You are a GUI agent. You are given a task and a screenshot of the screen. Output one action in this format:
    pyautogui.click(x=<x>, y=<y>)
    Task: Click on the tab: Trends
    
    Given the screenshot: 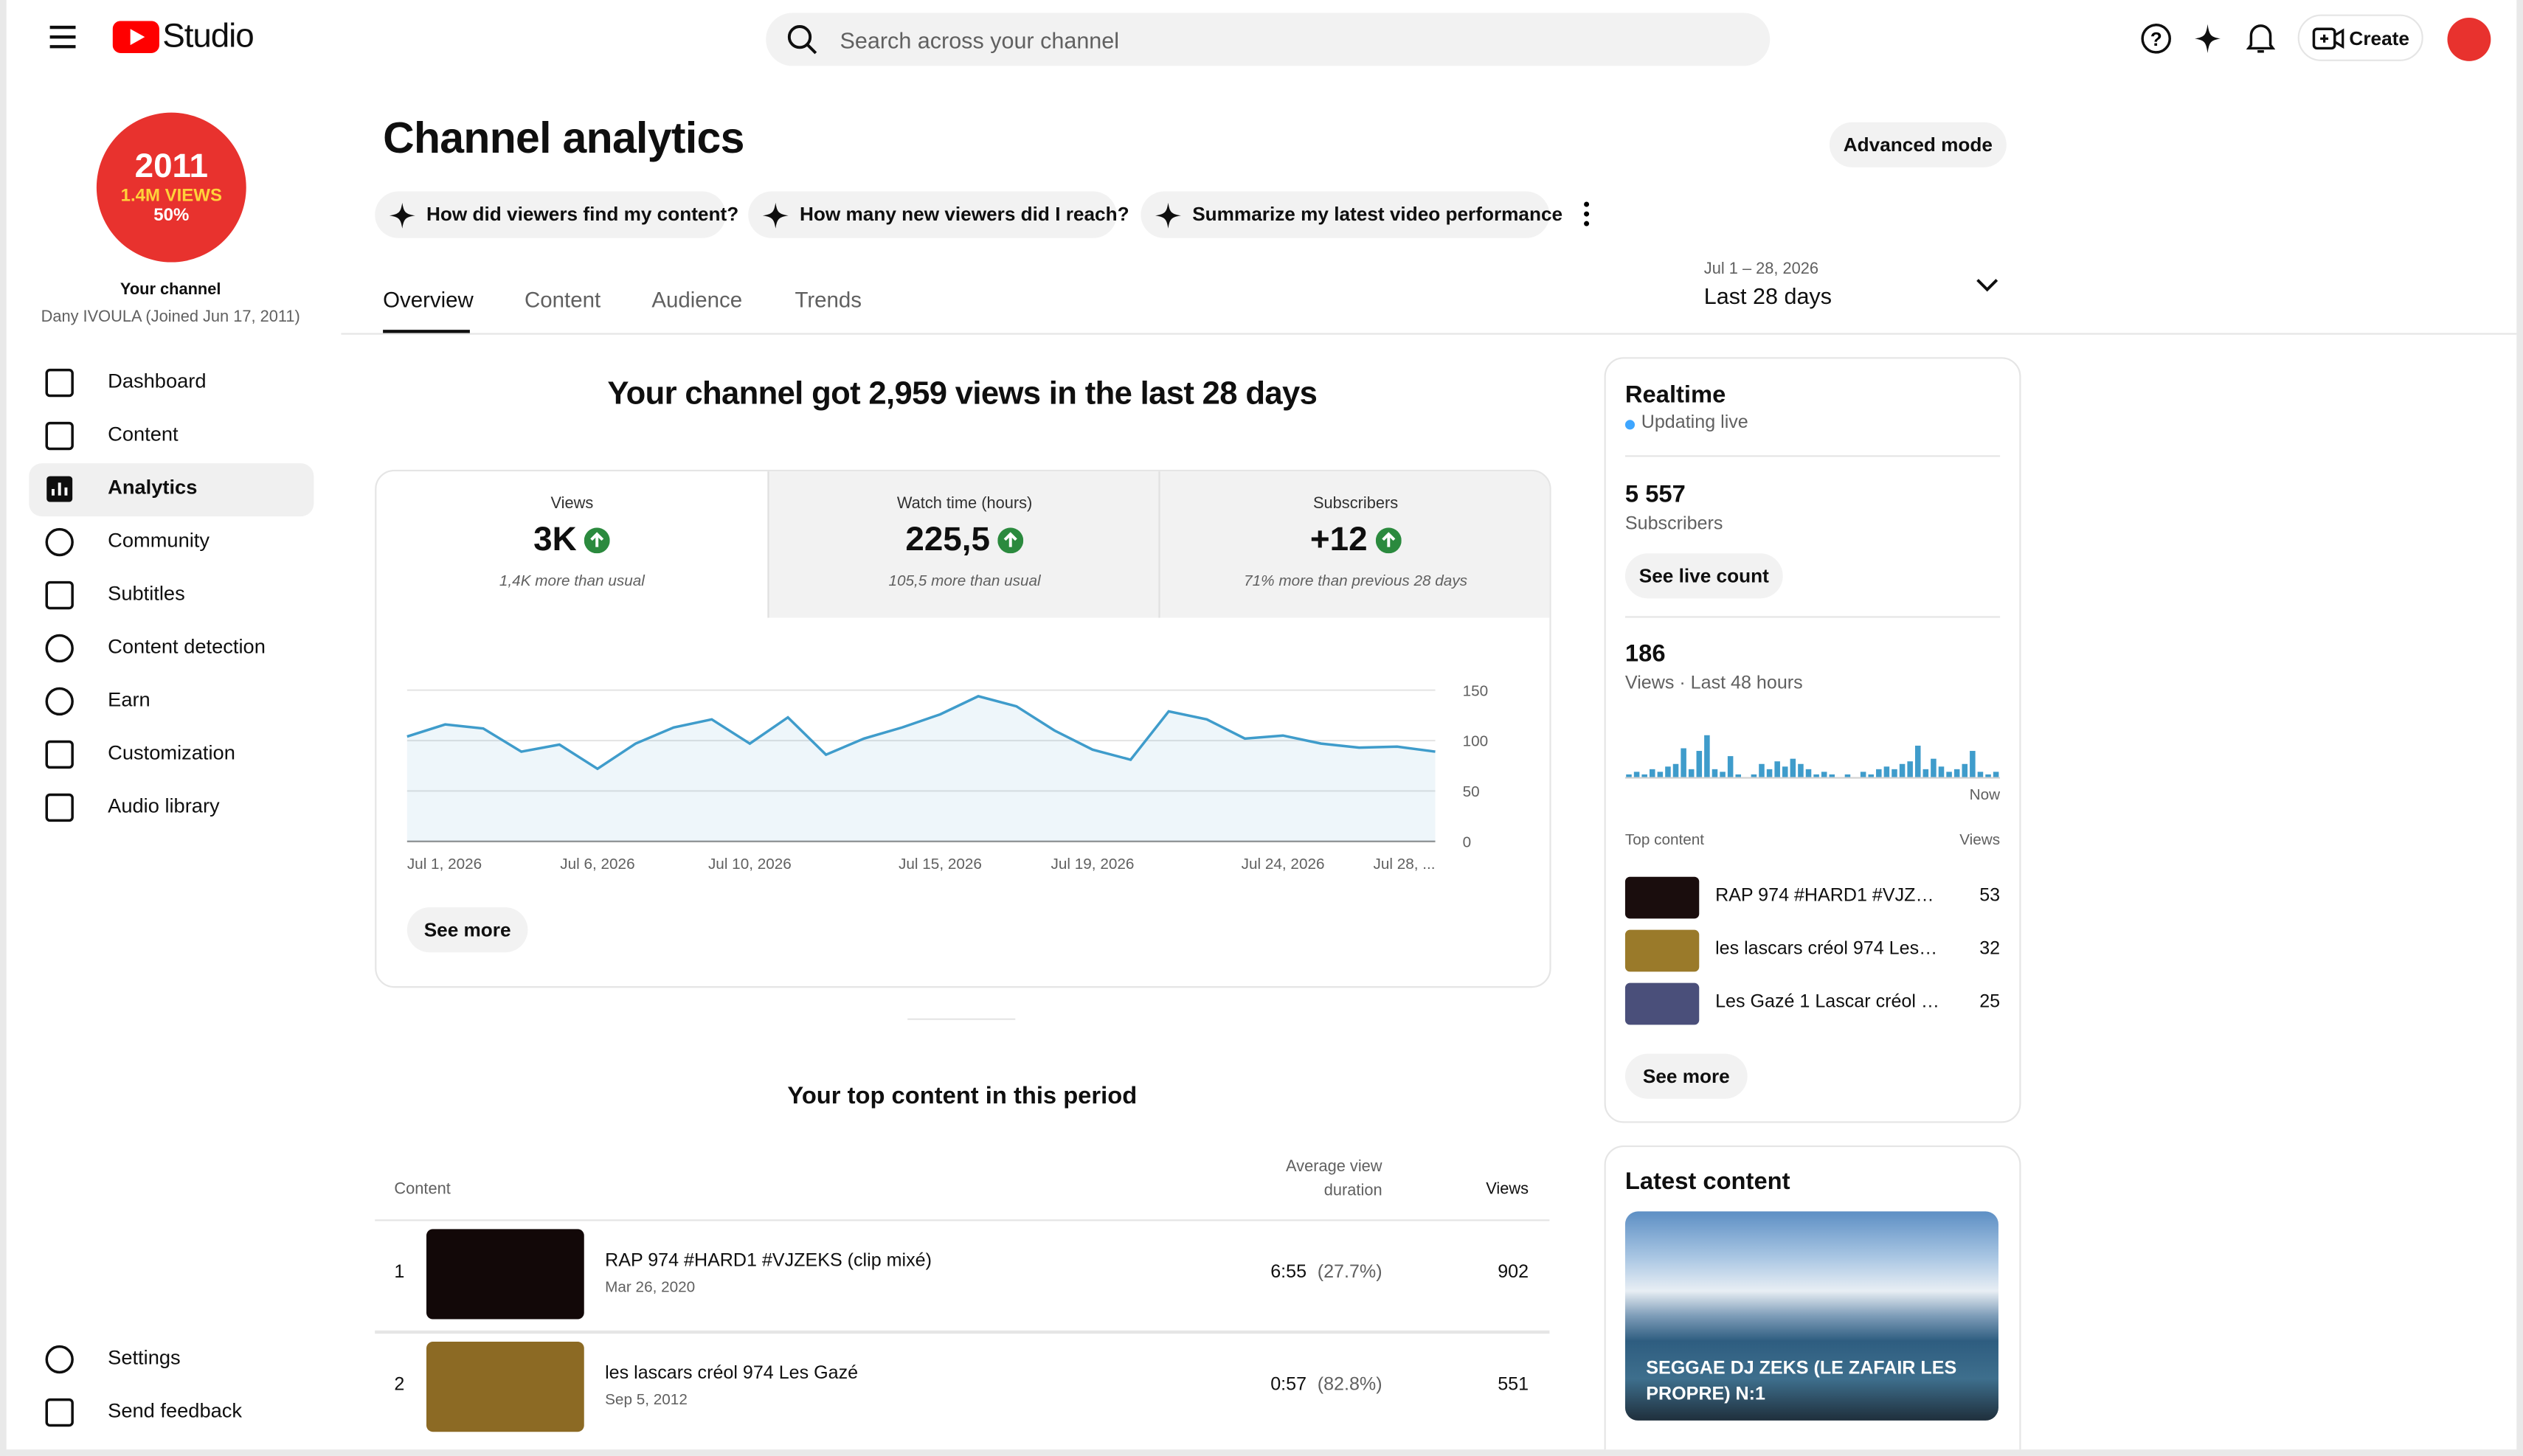 What is the action you would take?
    pyautogui.click(x=828, y=300)
    